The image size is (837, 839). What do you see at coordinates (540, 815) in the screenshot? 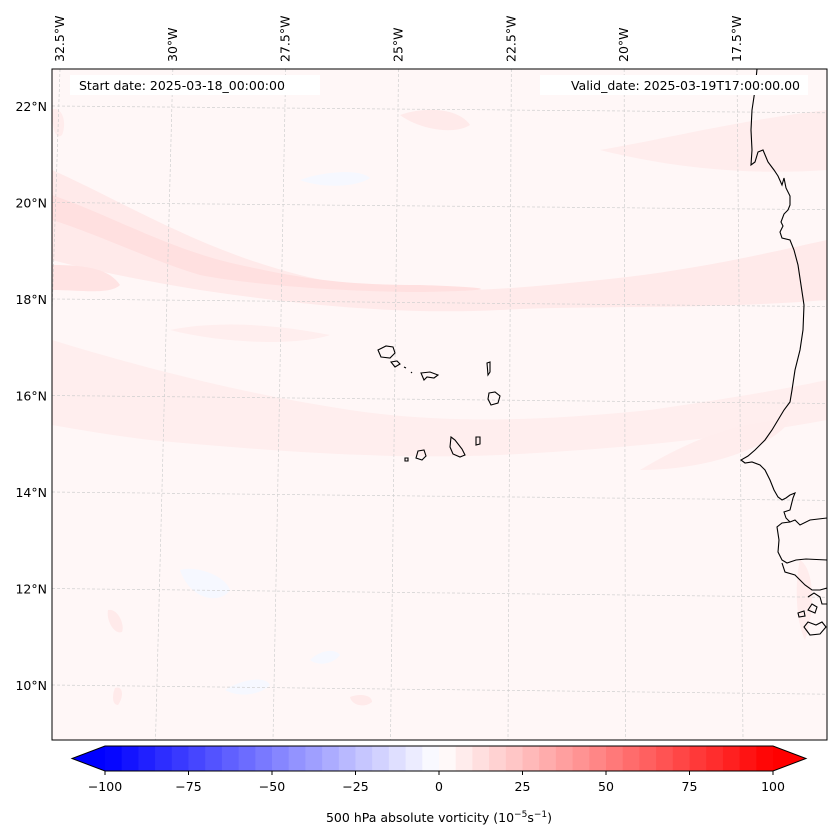
I see `colorbar-label-exp2: −1` at bounding box center [540, 815].